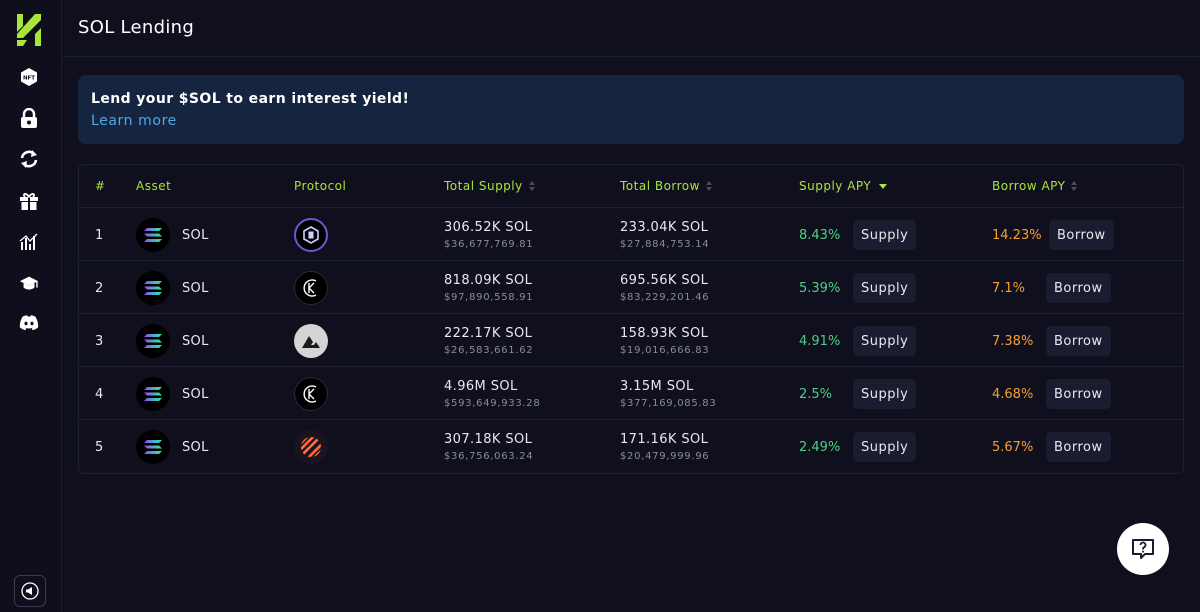 The height and width of the screenshot is (612, 1200). I want to click on header-total-borrow: Total Borrow, so click(666, 186).